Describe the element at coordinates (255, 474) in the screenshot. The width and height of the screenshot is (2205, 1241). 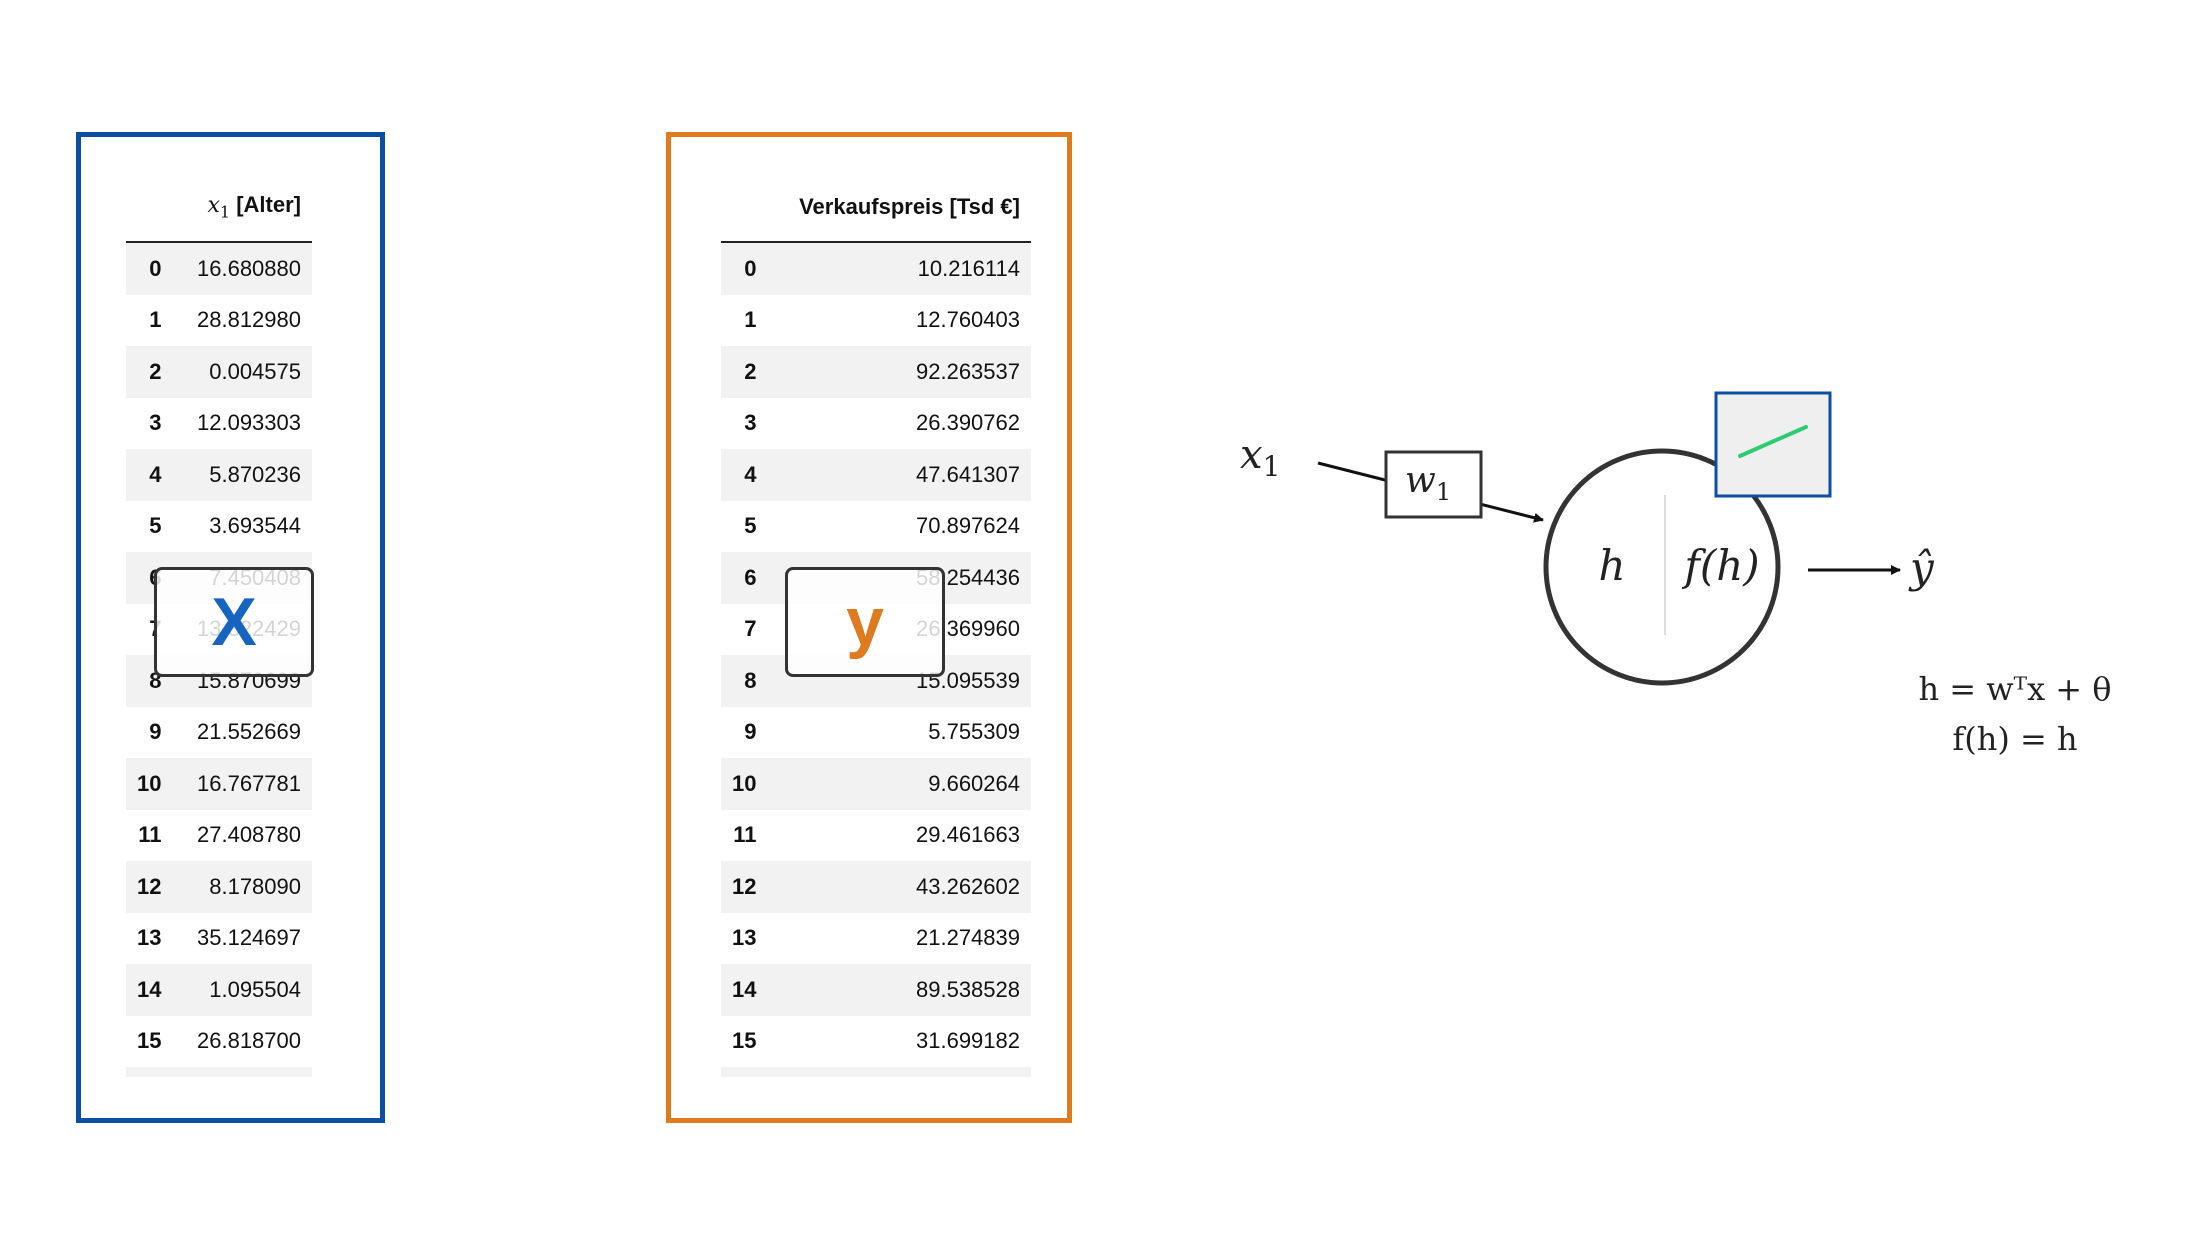
I see `x-row-value: 5.870236` at that location.